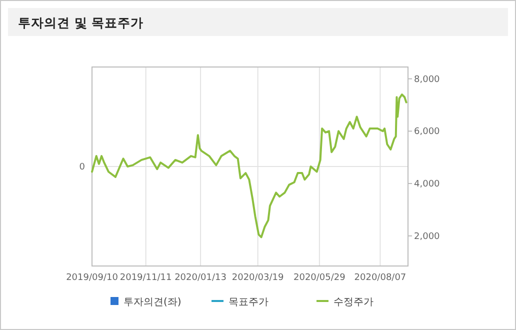  What do you see at coordinates (427, 237) in the screenshot?
I see `y2-tick-label: 2,000` at bounding box center [427, 237].